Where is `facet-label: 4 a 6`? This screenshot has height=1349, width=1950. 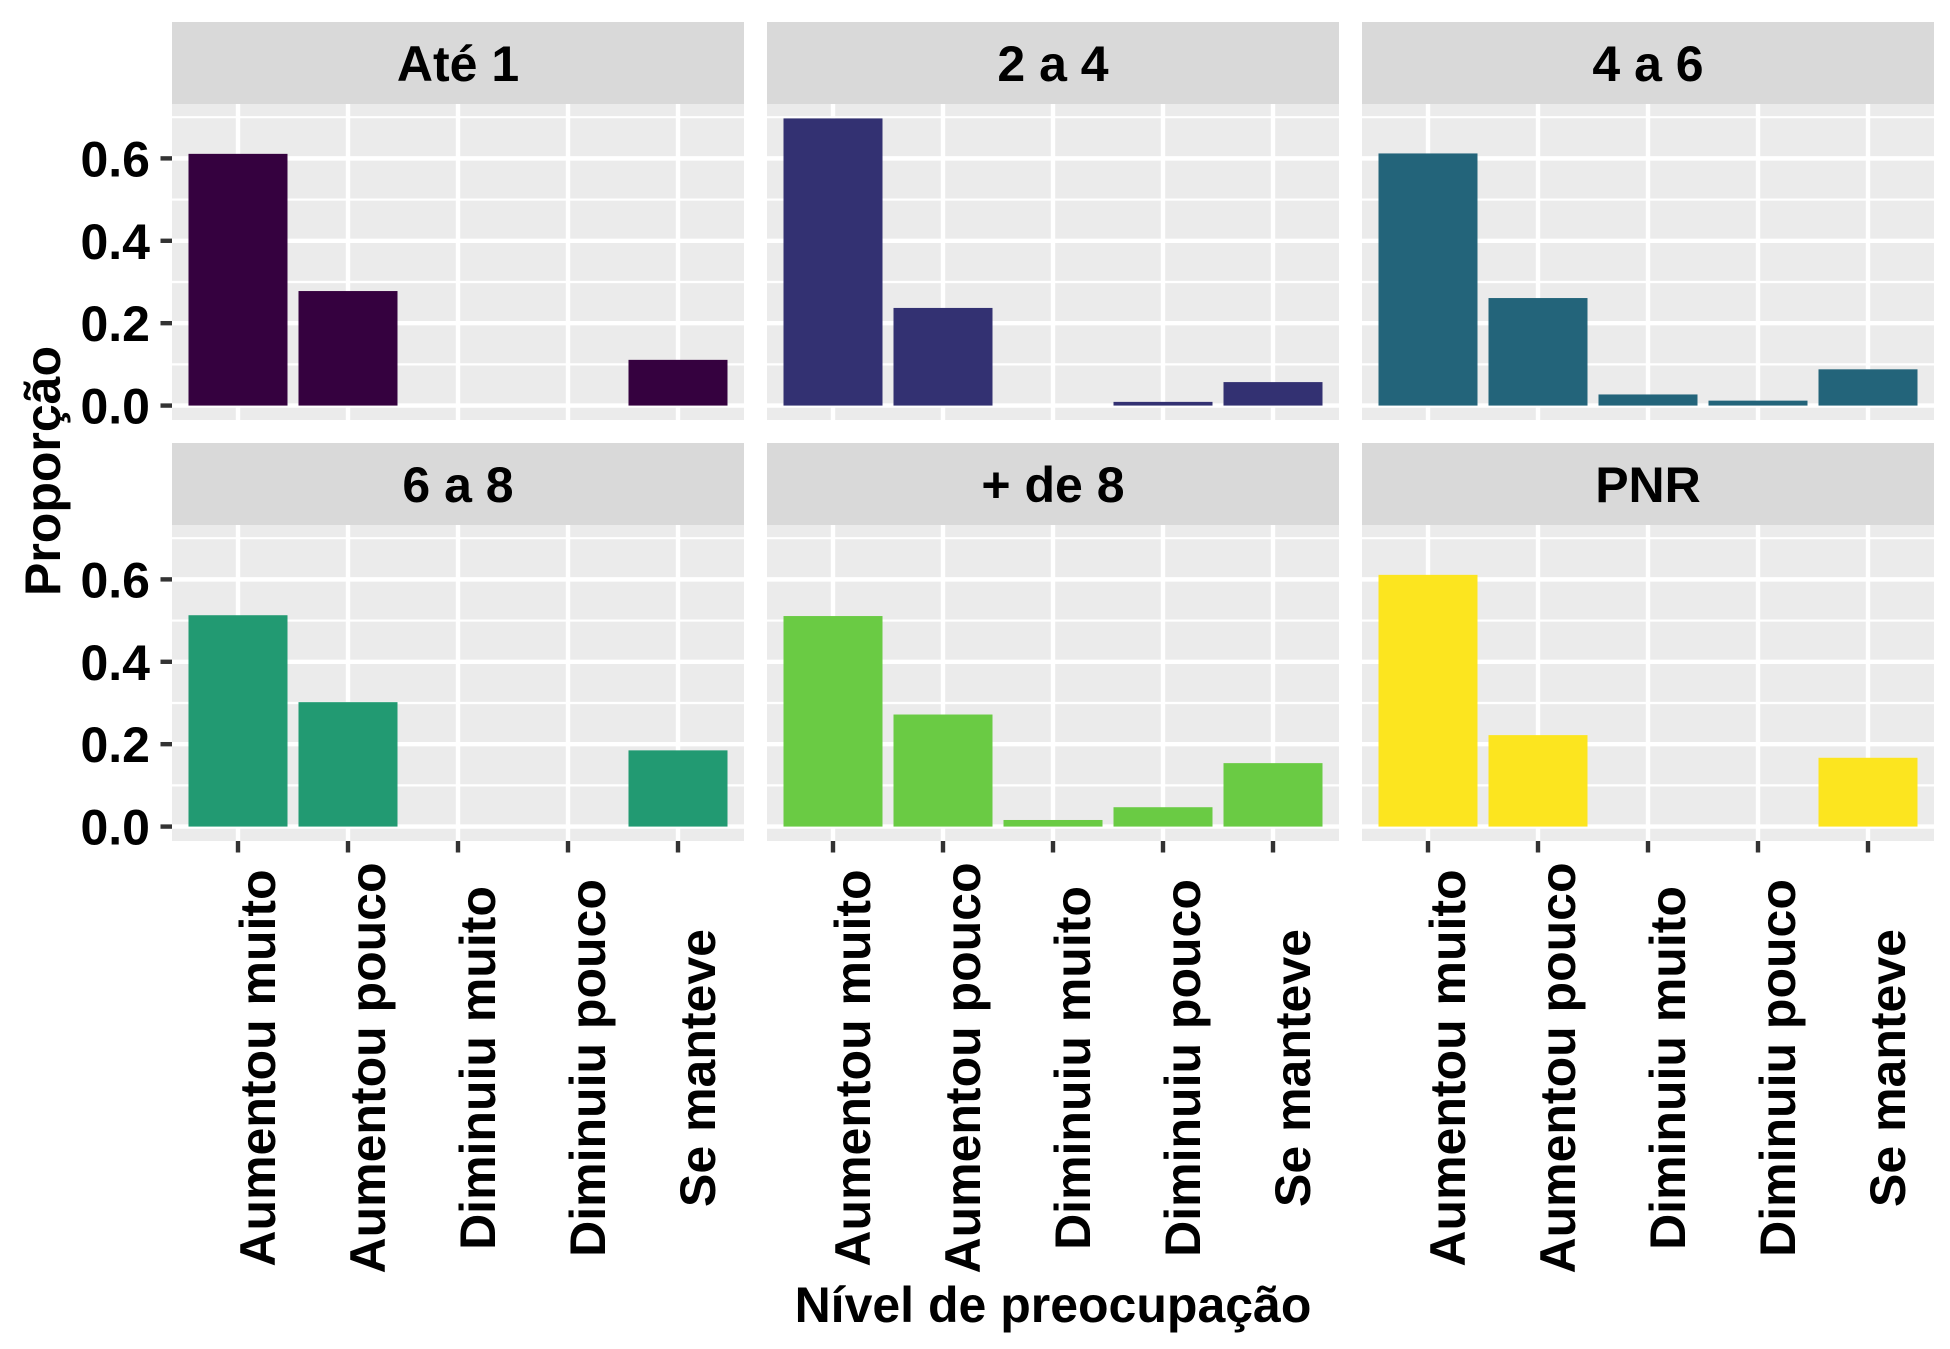
facet-label: 4 a 6 is located at coordinates (1647, 64).